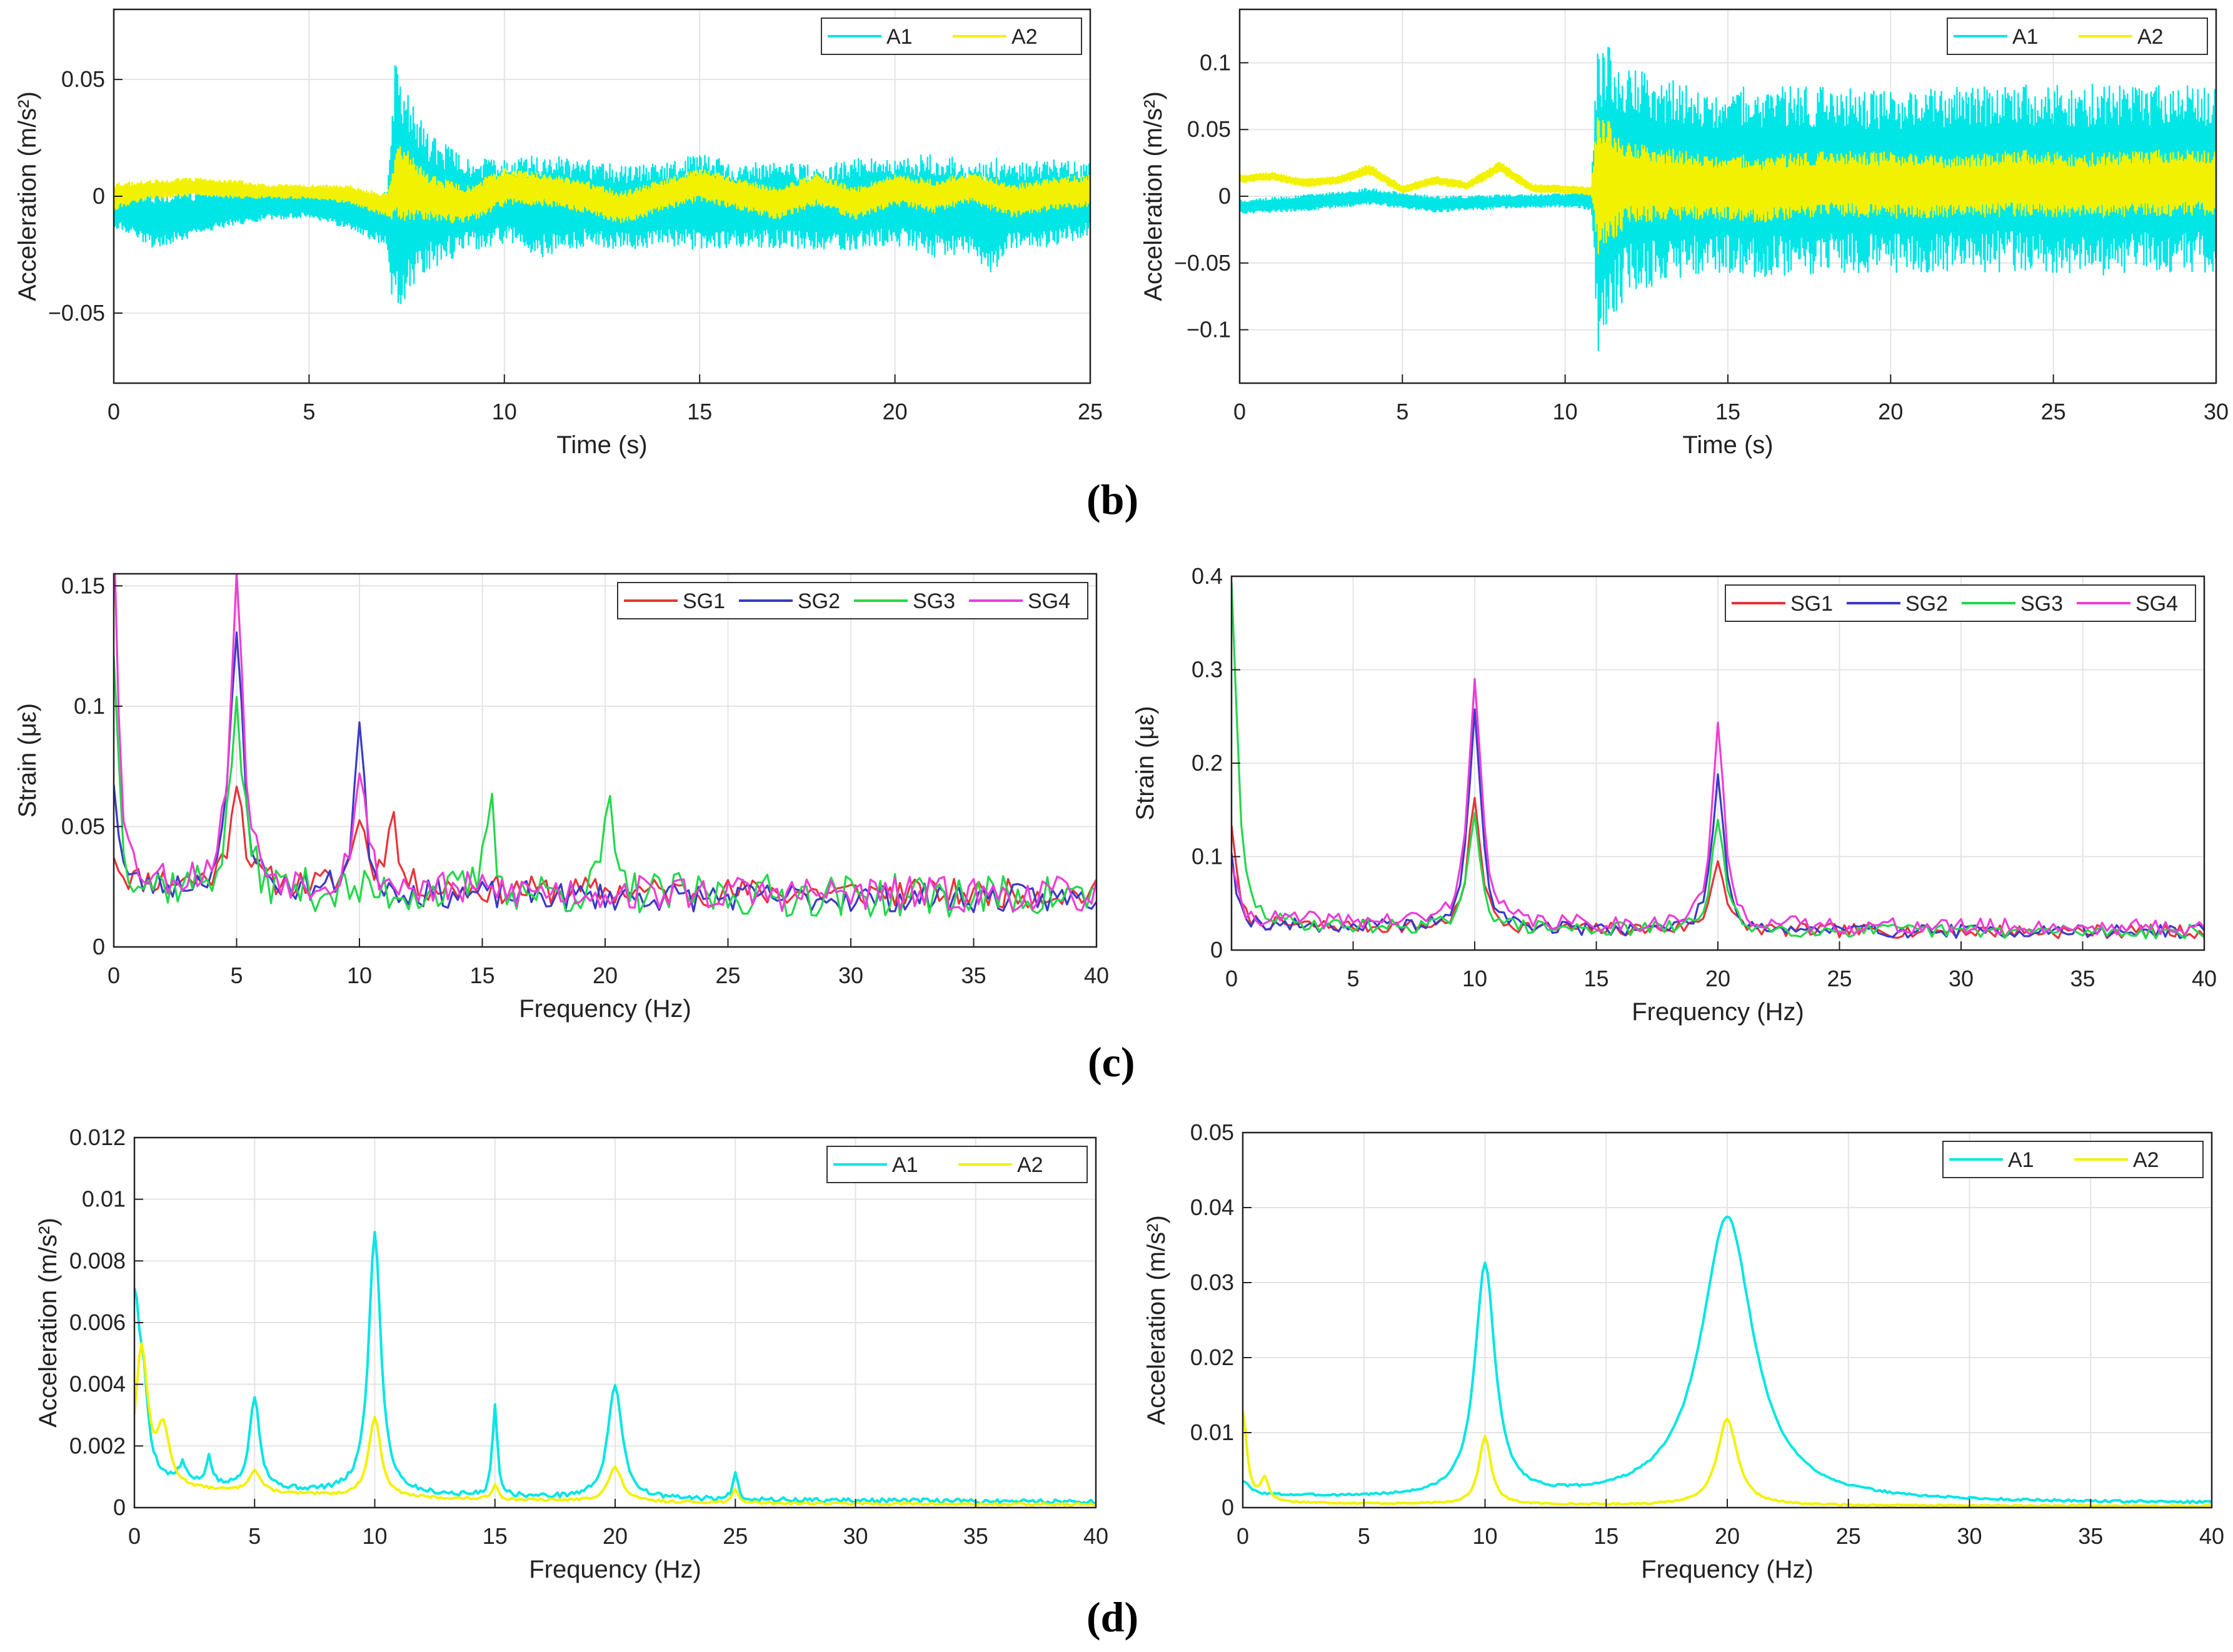 The width and height of the screenshot is (2233, 1652). What do you see at coordinates (1112, 499) in the screenshot?
I see `panel-label-b: (b)` at bounding box center [1112, 499].